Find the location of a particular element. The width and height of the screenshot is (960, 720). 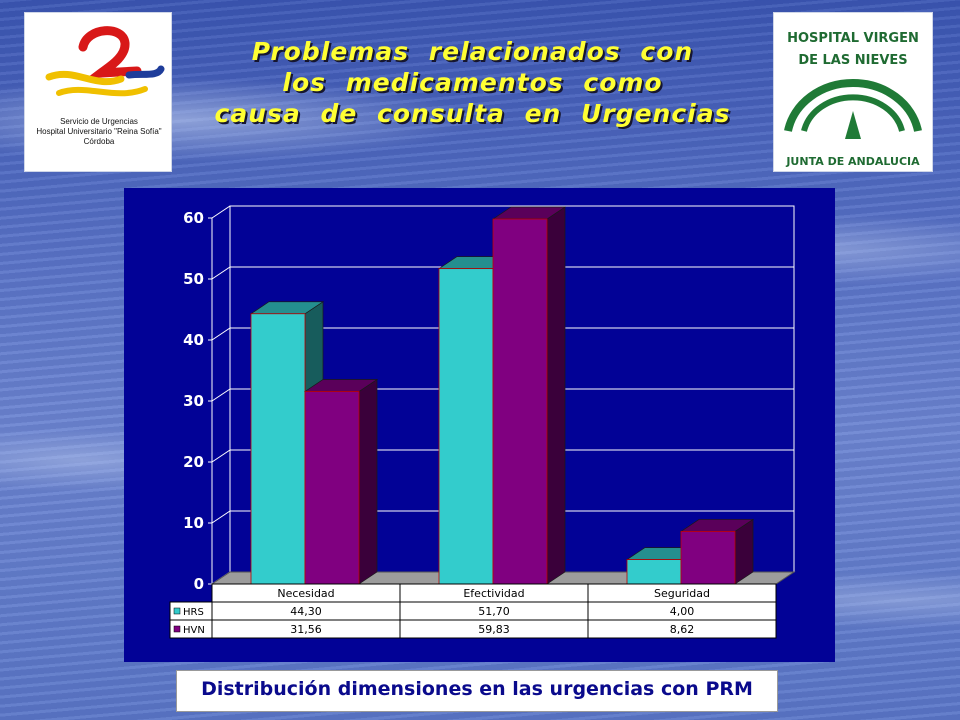

legend-label-hvn: HVN is located at coordinates (194, 630).